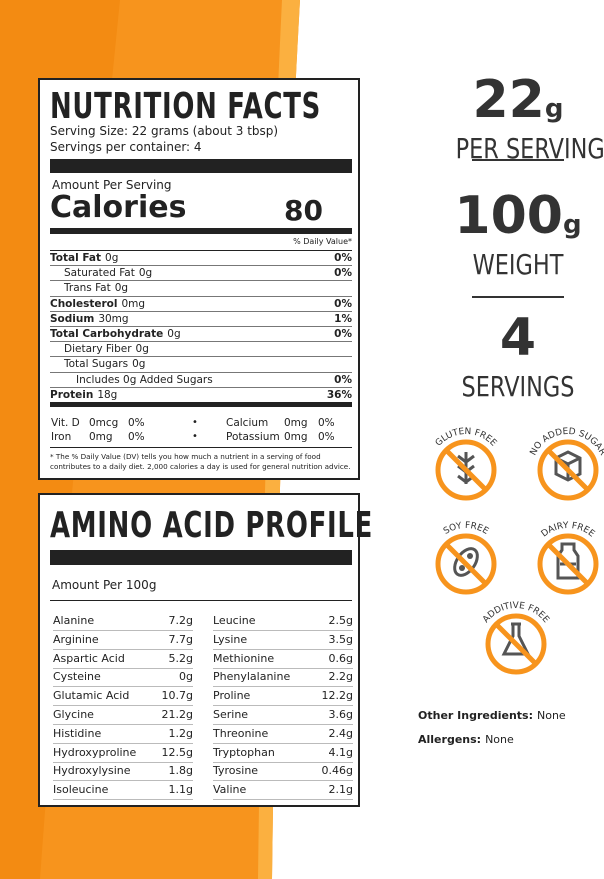 Image resolution: width=604 pixels, height=879 pixels. I want to click on badge: GLUTEN FREE, so click(466, 466).